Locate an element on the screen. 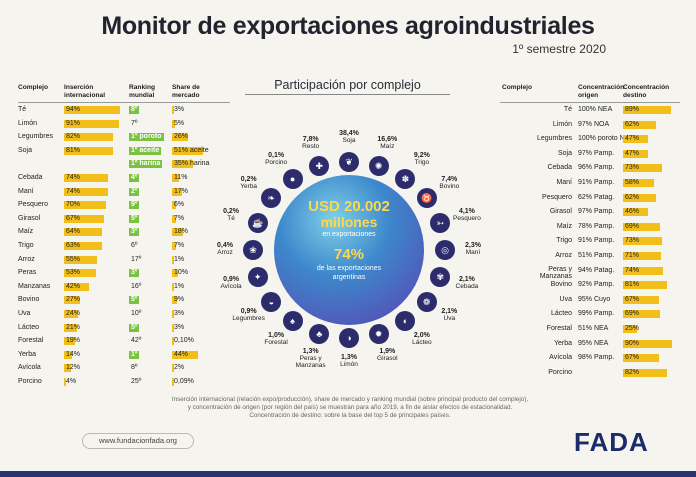 The width and height of the screenshot is (696, 477). ranking-badge: 1º is located at coordinates (134, 354).